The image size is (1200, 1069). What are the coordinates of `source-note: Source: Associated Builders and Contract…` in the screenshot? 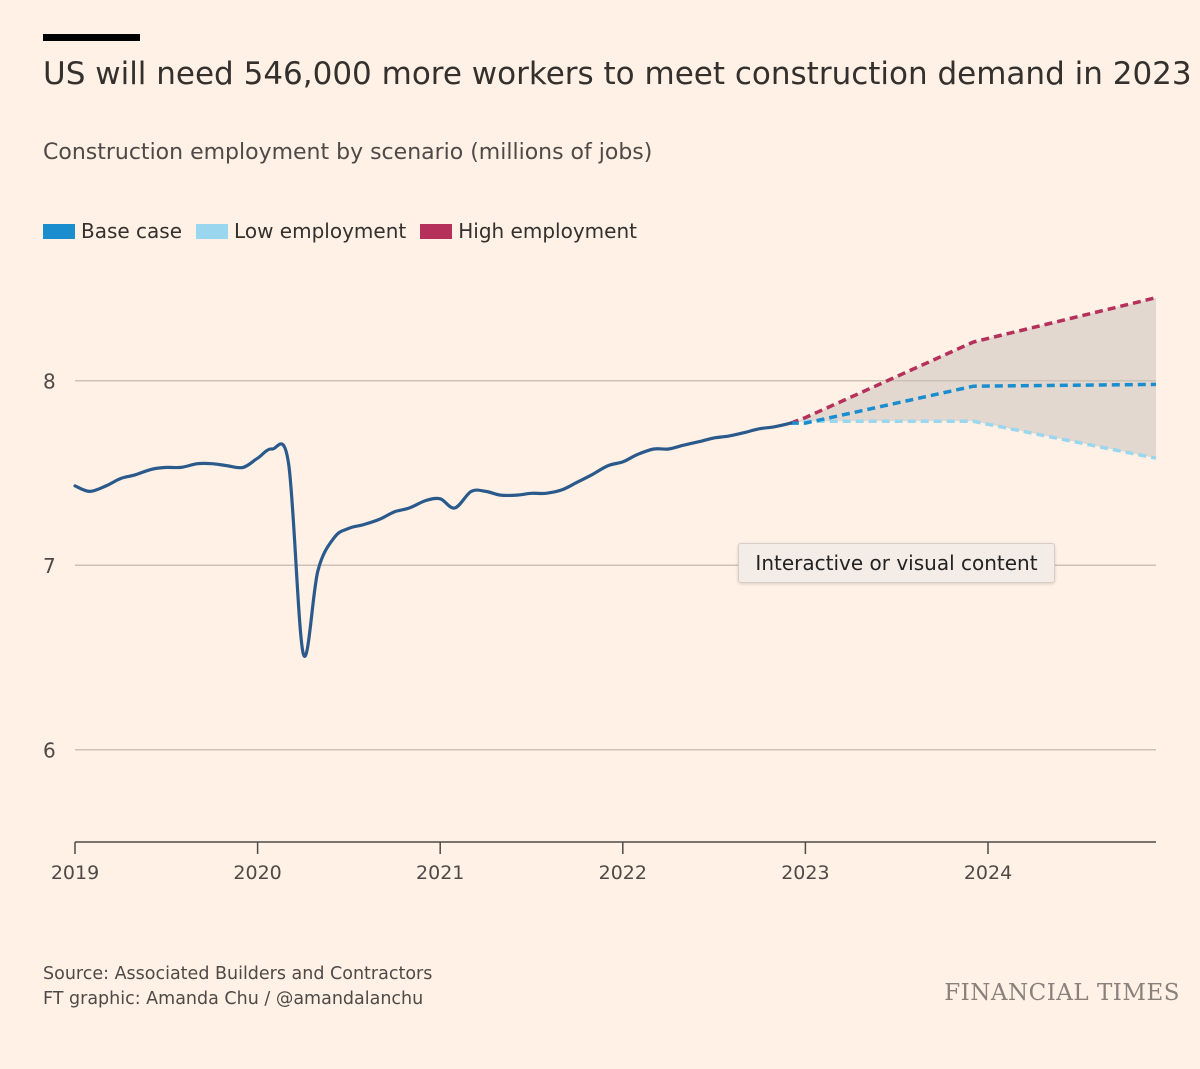 It's located at (238, 974).